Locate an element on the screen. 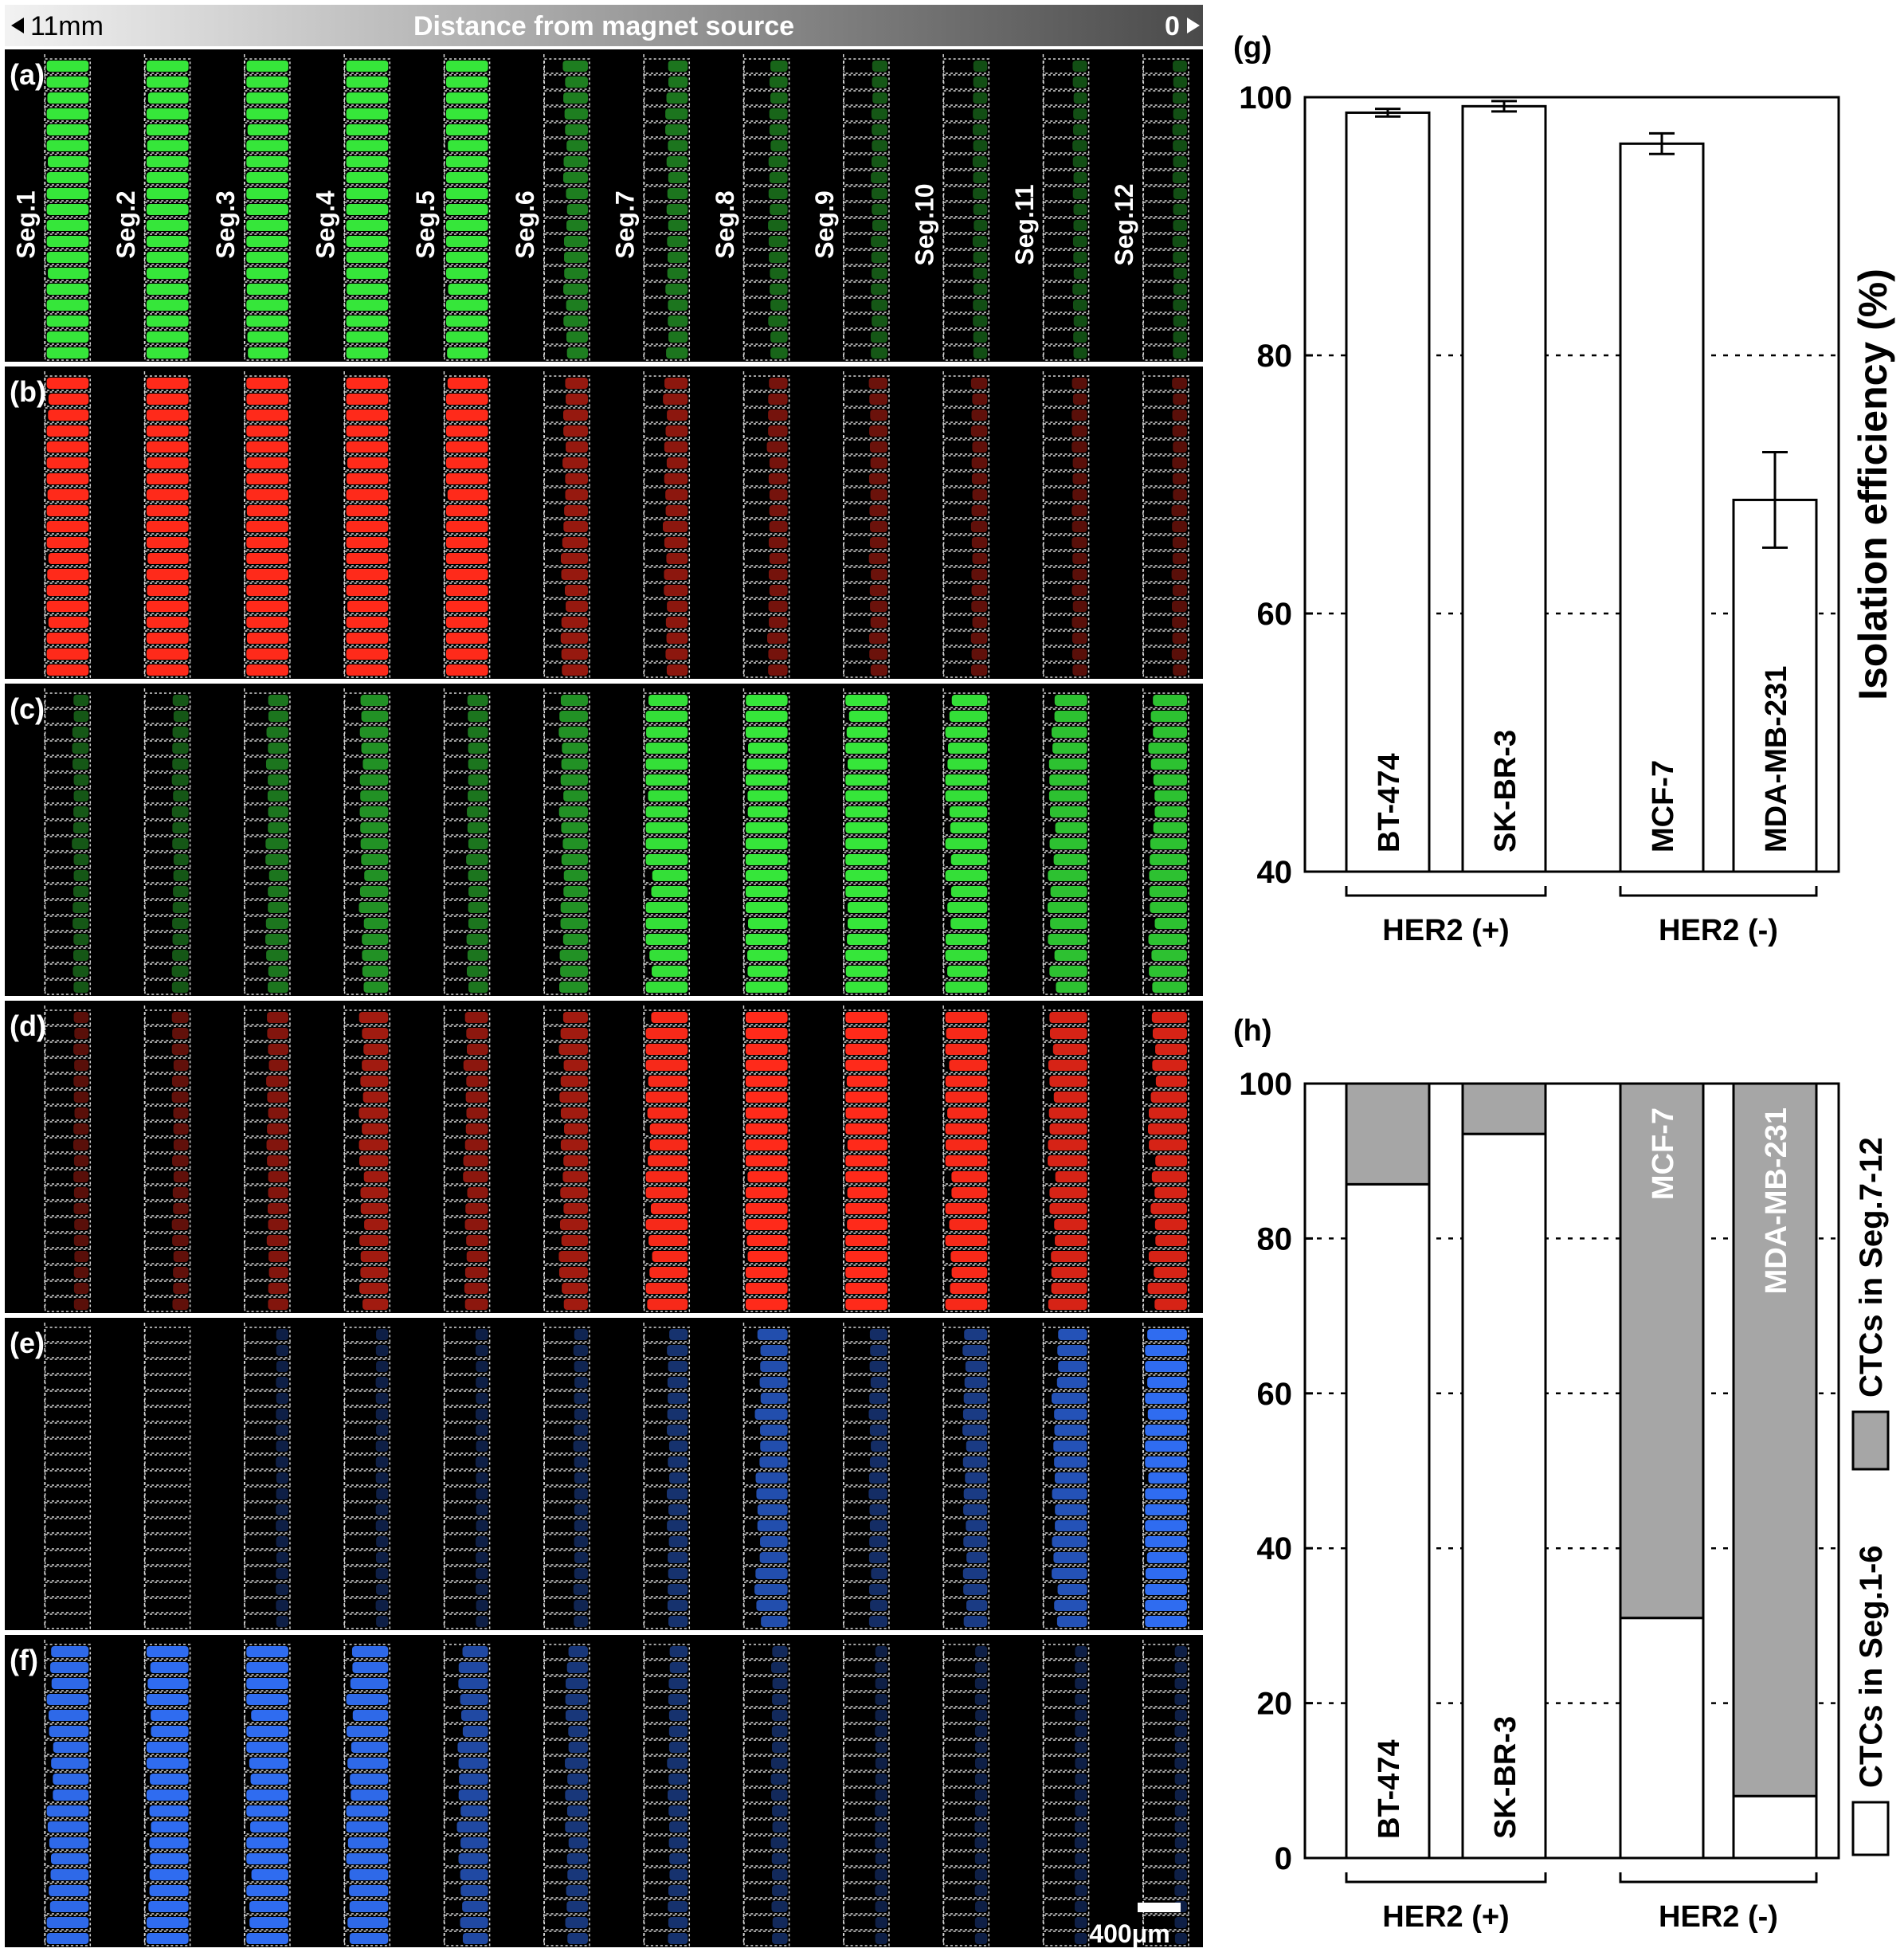  micro-row-d: (d) is located at coordinates (604, 1159).